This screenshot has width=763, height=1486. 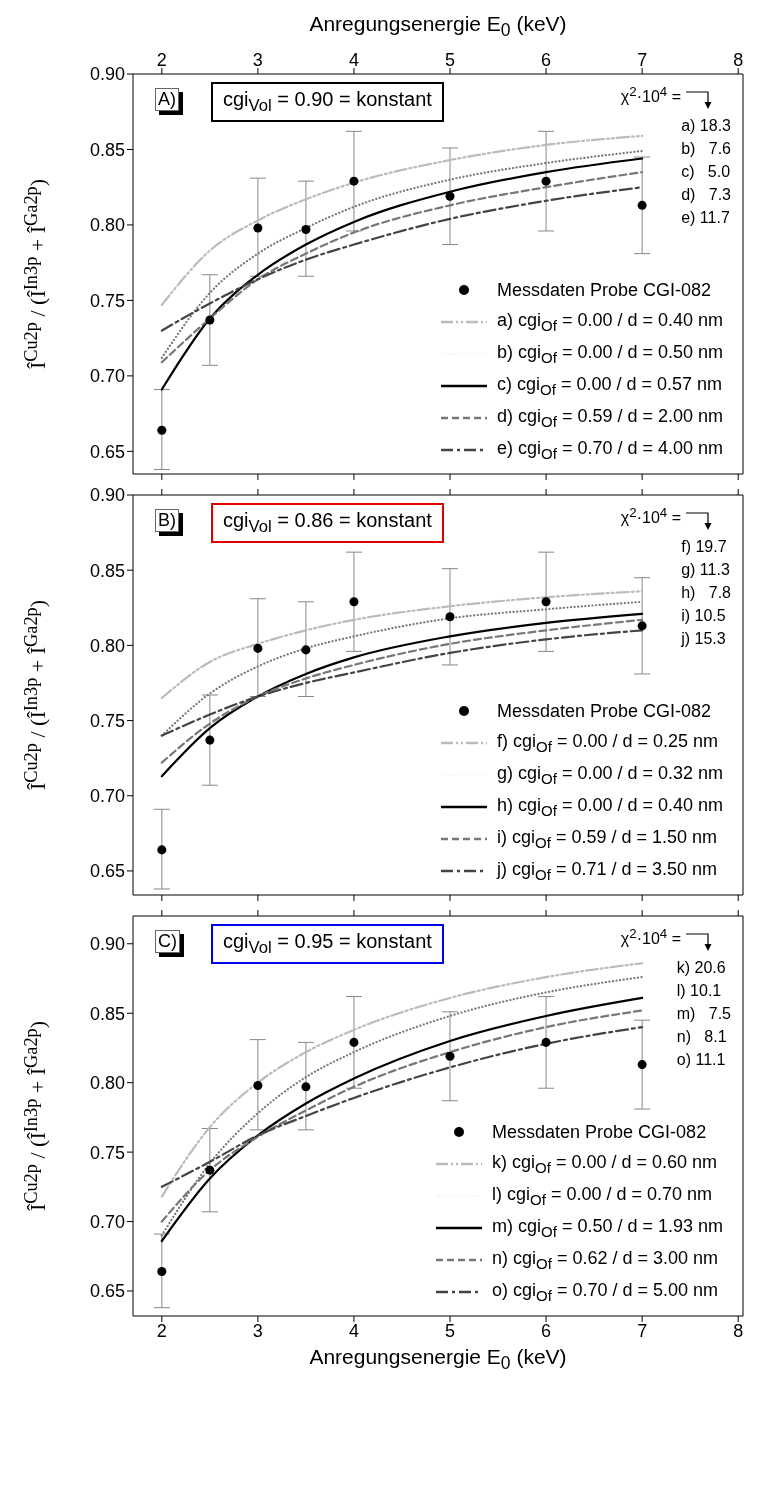 I want to click on annotation: k) 20.6, so click(x=701, y=967).